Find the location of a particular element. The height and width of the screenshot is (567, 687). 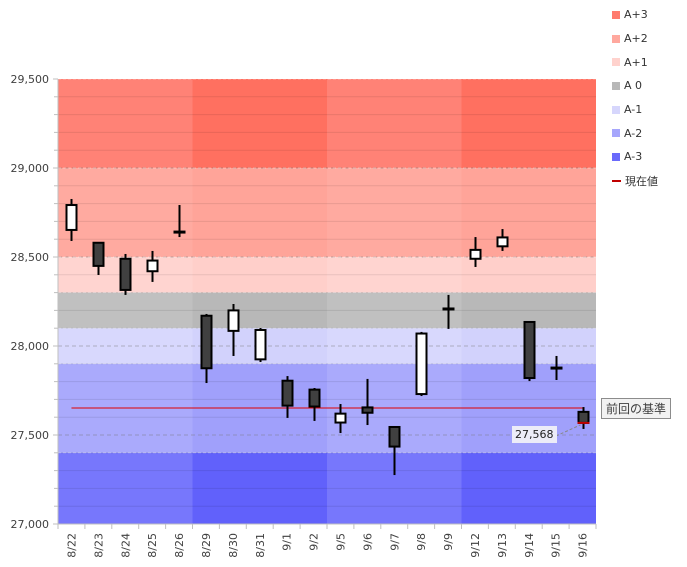

x-tick-label: 8/26 is located at coordinates (179, 545).